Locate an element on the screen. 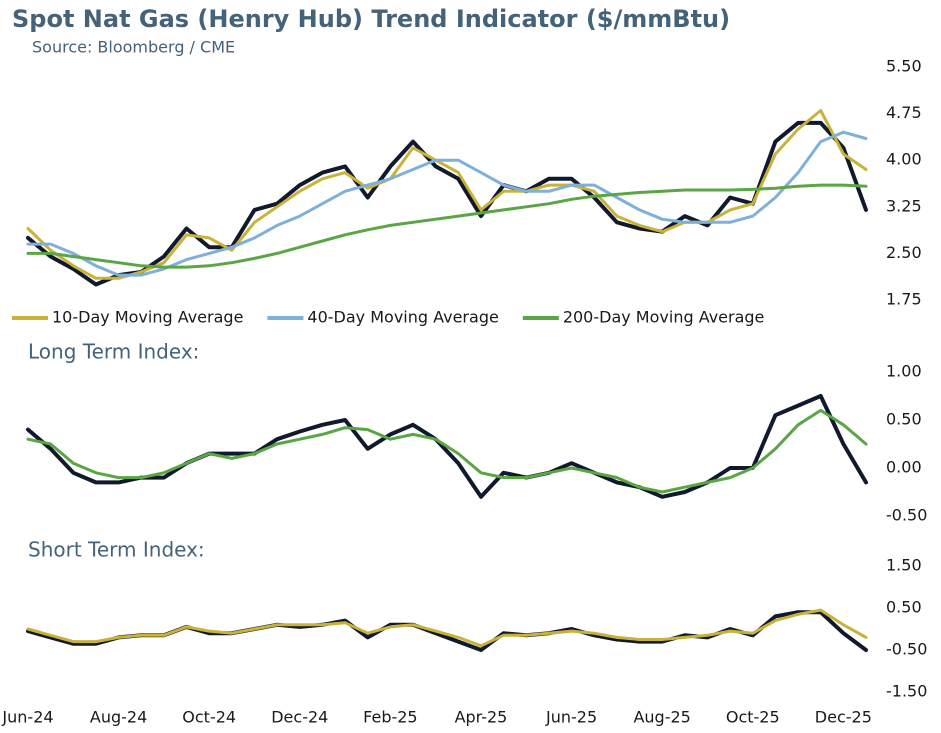  x-tick-label: Aug-25 is located at coordinates (661, 717).